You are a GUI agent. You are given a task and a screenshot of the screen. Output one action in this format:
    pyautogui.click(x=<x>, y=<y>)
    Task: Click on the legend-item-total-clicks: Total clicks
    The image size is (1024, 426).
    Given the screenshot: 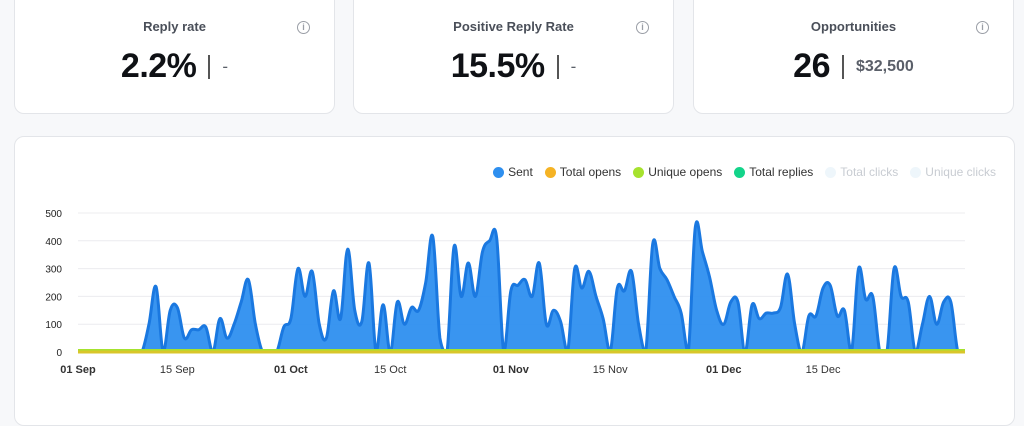 What is the action you would take?
    pyautogui.click(x=861, y=172)
    